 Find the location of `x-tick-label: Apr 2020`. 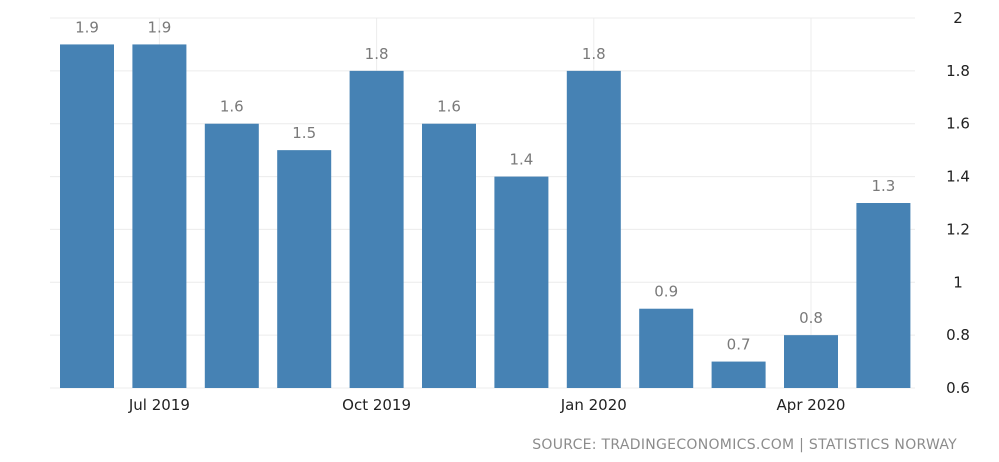

x-tick-label: Apr 2020 is located at coordinates (811, 405).